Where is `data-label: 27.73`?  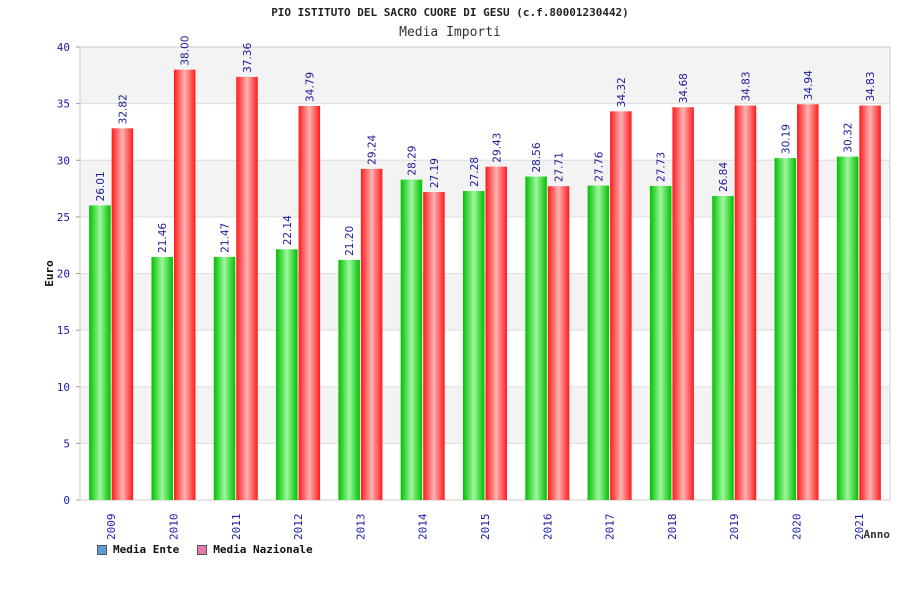 data-label: 27.73 is located at coordinates (662, 167).